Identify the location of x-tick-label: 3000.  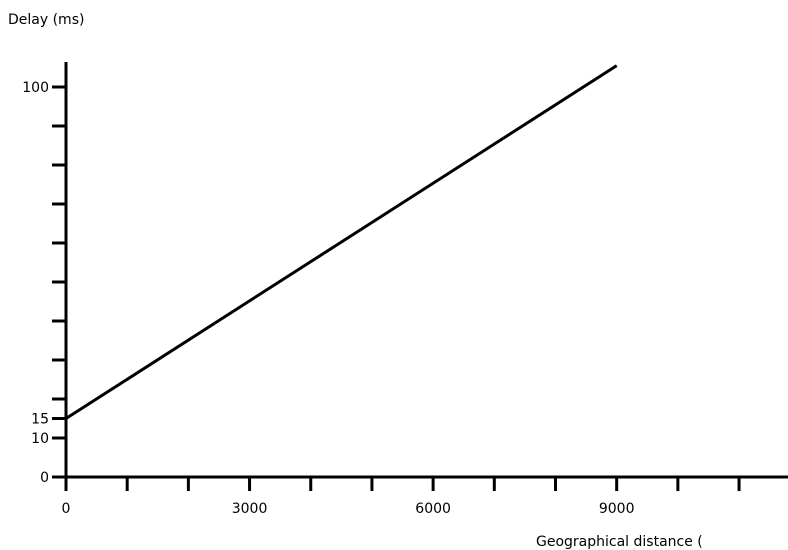
(250, 509).